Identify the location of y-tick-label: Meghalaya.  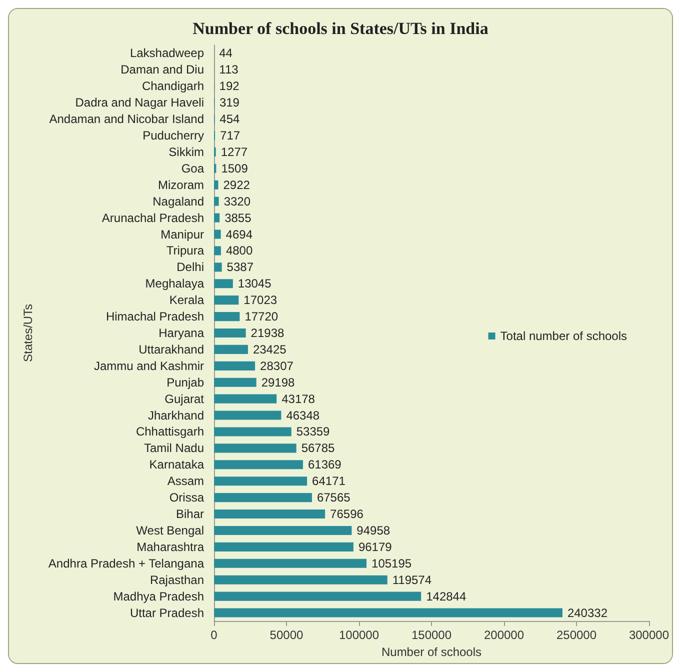
(174, 283).